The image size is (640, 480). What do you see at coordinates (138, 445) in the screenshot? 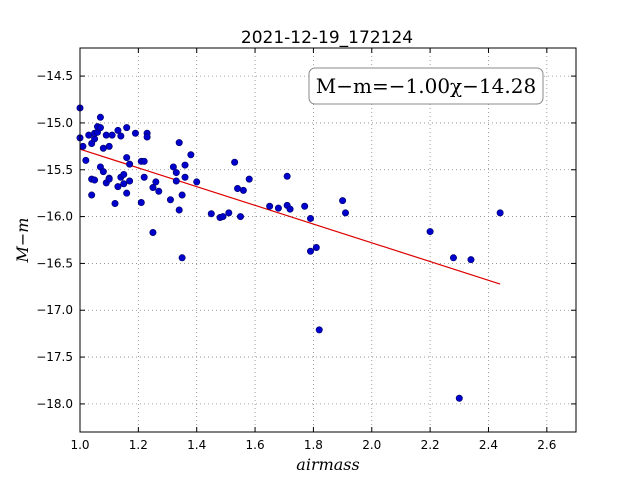
I see `x-tick-label: 1.2` at bounding box center [138, 445].